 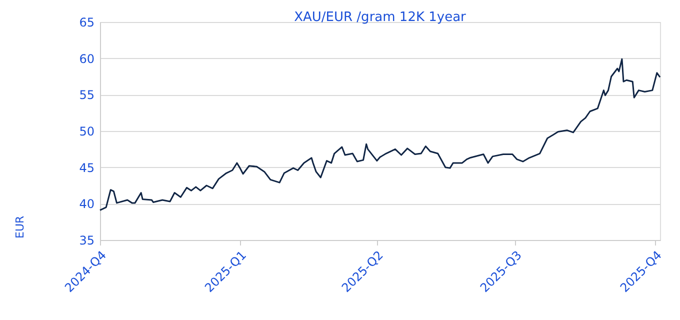 What do you see at coordinates (86, 241) in the screenshot?
I see `y-tick-label: 35` at bounding box center [86, 241].